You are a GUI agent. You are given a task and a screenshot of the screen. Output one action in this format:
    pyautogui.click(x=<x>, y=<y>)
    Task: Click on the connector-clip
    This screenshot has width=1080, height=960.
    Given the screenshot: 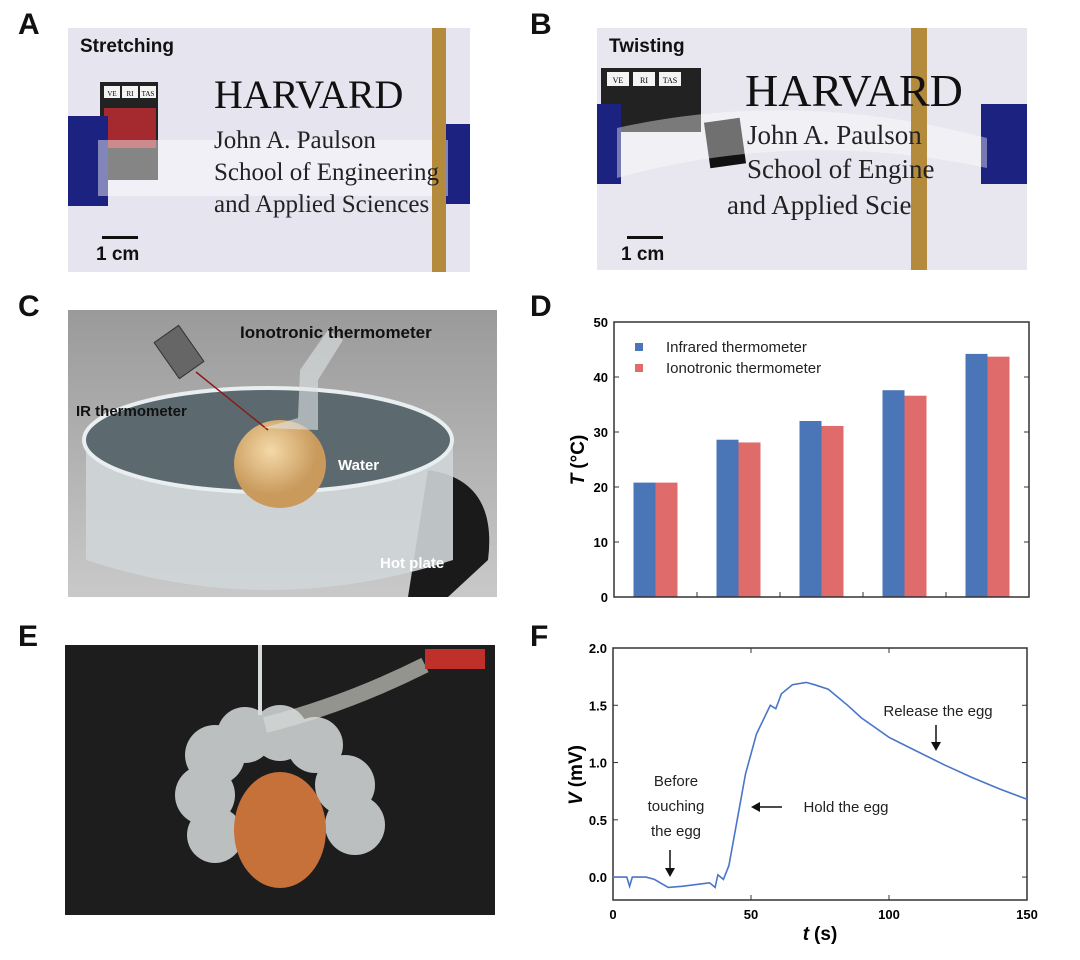 What is the action you would take?
    pyautogui.click(x=455, y=659)
    